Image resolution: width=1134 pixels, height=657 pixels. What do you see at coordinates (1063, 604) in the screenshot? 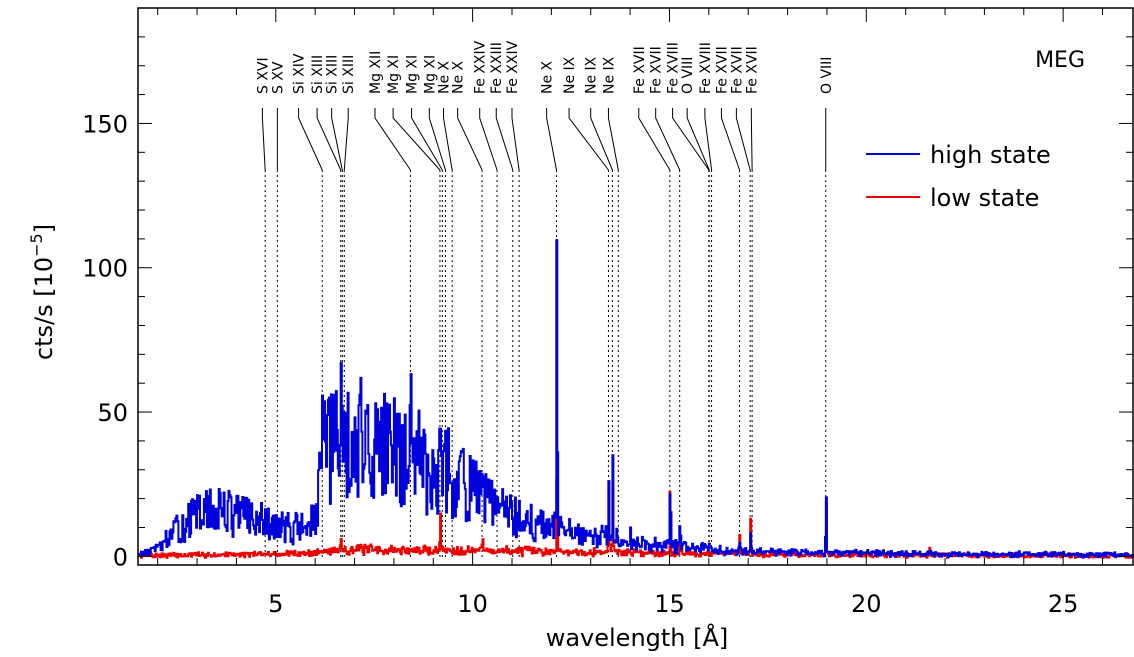
I see `x-tick-label: 25` at bounding box center [1063, 604].